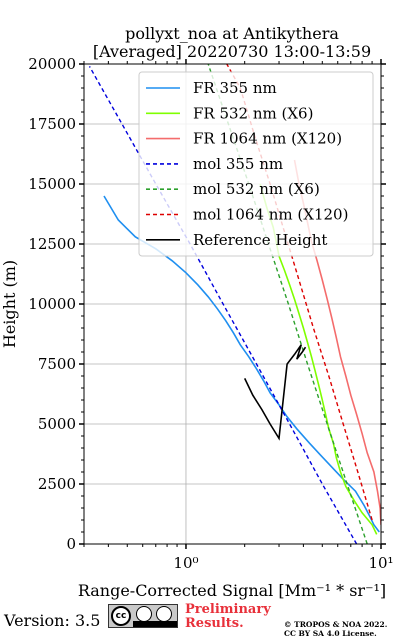 The width and height of the screenshot is (400, 640). I want to click on legend-label: FR 355 nm, so click(235, 88).